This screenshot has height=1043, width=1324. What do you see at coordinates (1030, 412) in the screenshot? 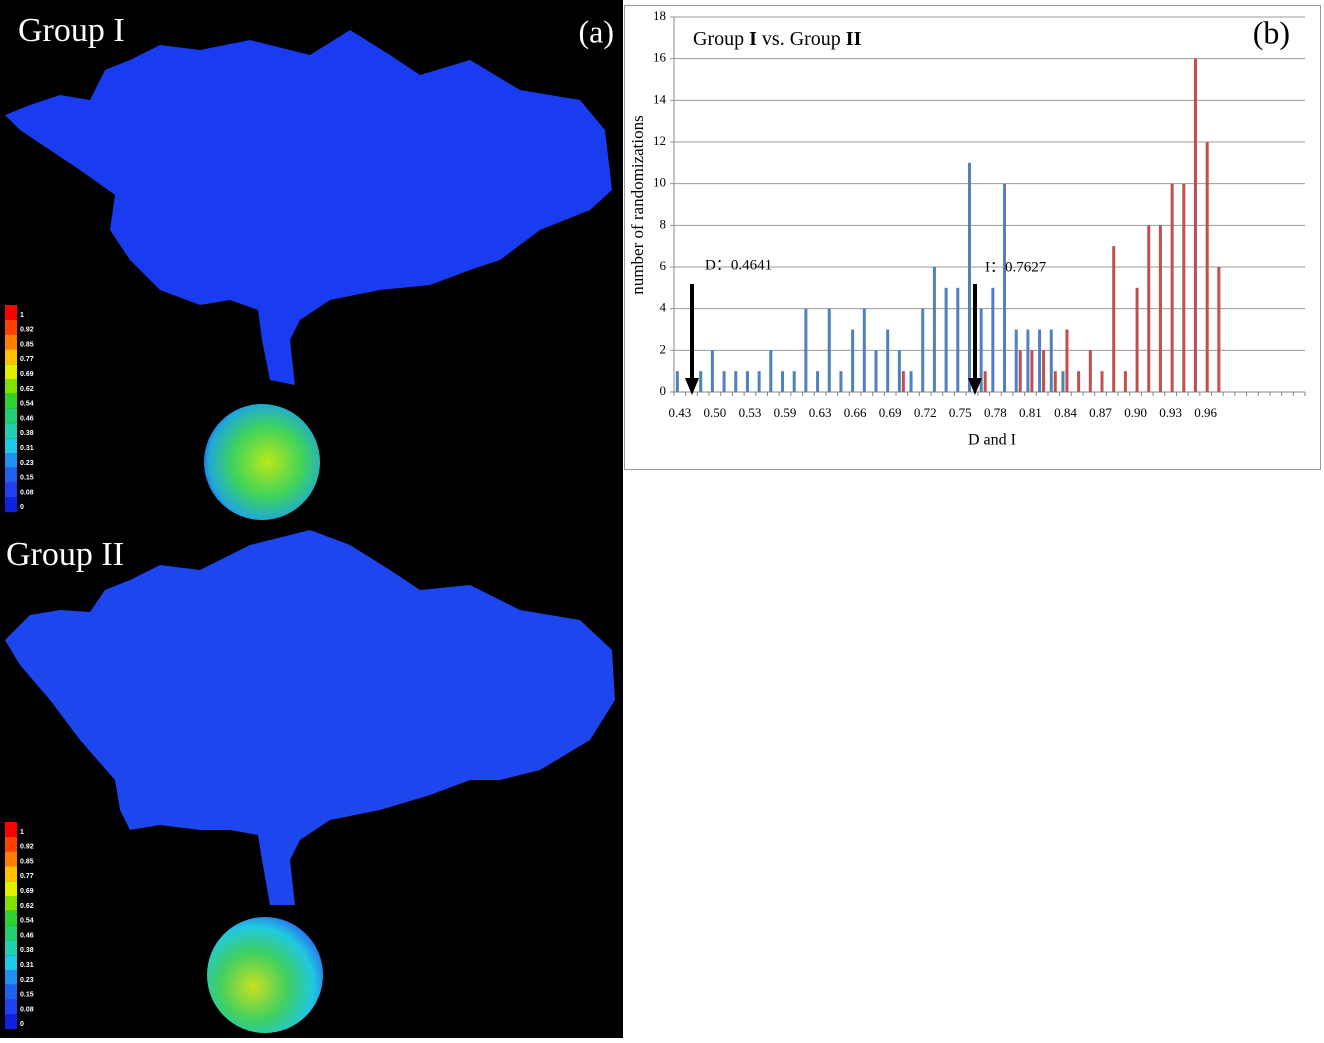
I see `x-tick-label: 0.81` at bounding box center [1030, 412].